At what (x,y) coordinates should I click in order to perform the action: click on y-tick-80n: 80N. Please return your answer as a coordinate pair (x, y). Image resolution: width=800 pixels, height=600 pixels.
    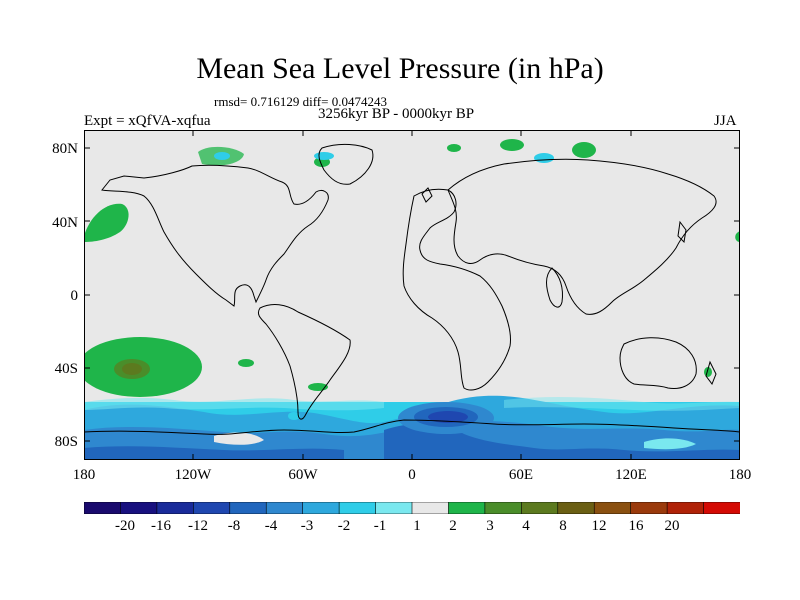
    Looking at the image, I should click on (65, 149).